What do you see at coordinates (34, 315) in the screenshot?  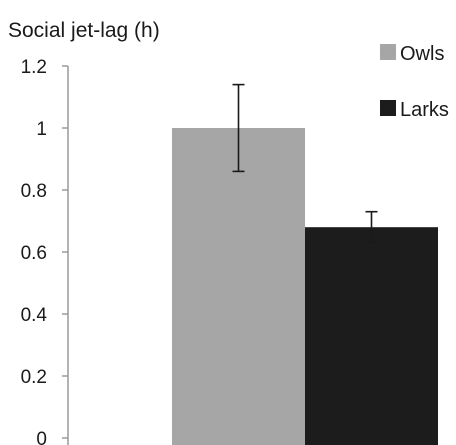 I see `y-tick-label: 0.4` at bounding box center [34, 315].